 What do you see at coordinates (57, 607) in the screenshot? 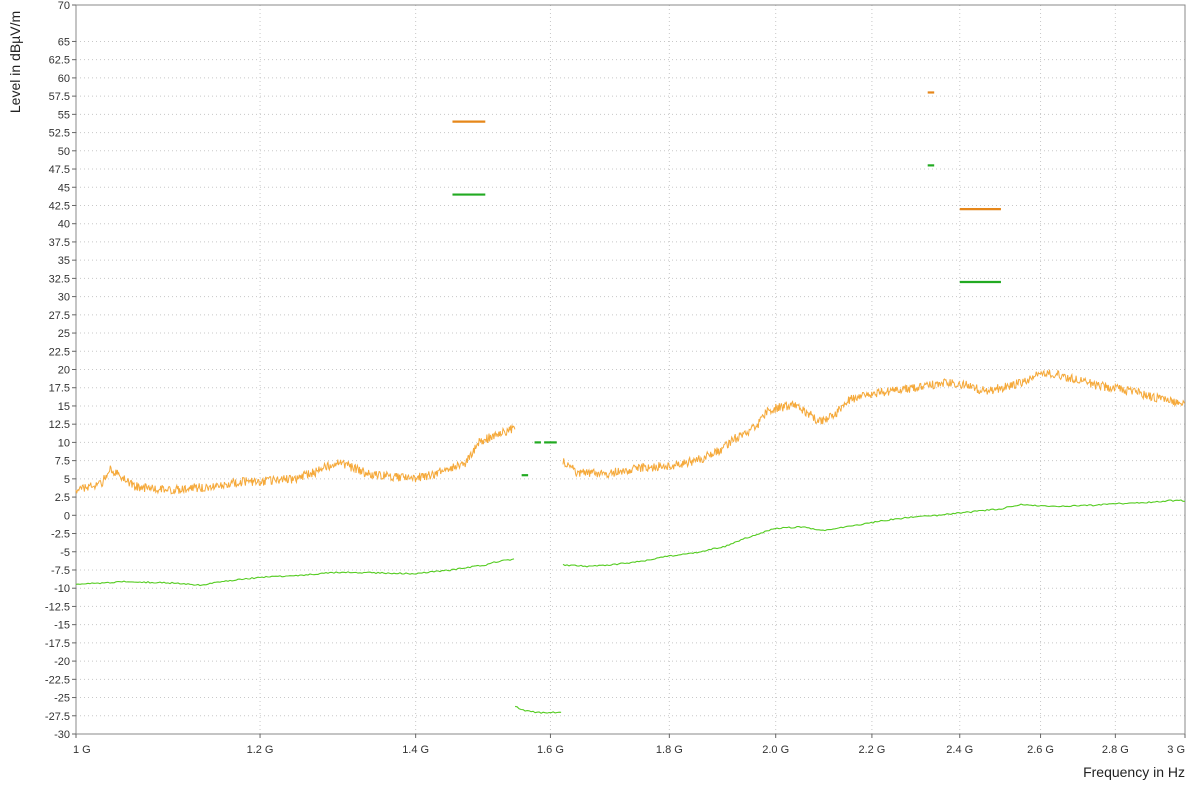
I see `y-tick-label: -12.5` at bounding box center [57, 607].